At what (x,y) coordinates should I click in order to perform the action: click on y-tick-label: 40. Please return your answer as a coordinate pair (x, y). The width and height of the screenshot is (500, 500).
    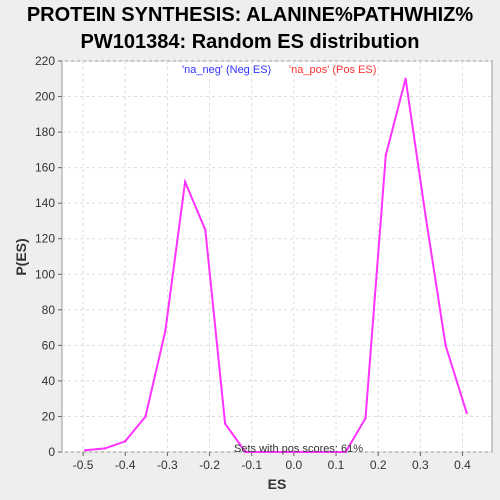
    Looking at the image, I should click on (49, 381).